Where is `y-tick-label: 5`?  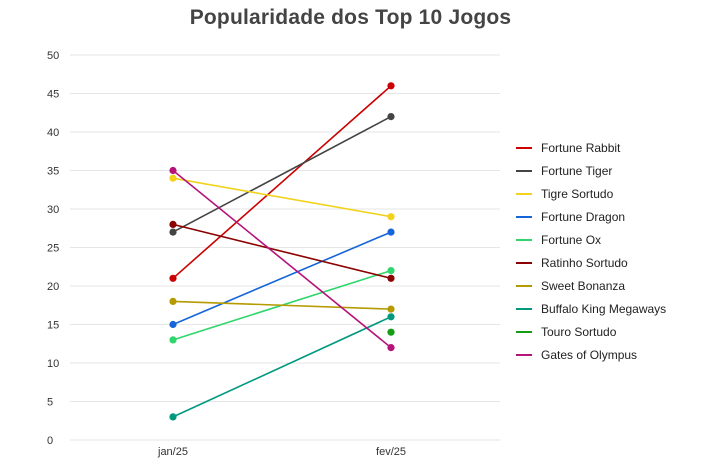
y-tick-label: 5 is located at coordinates (50, 403).